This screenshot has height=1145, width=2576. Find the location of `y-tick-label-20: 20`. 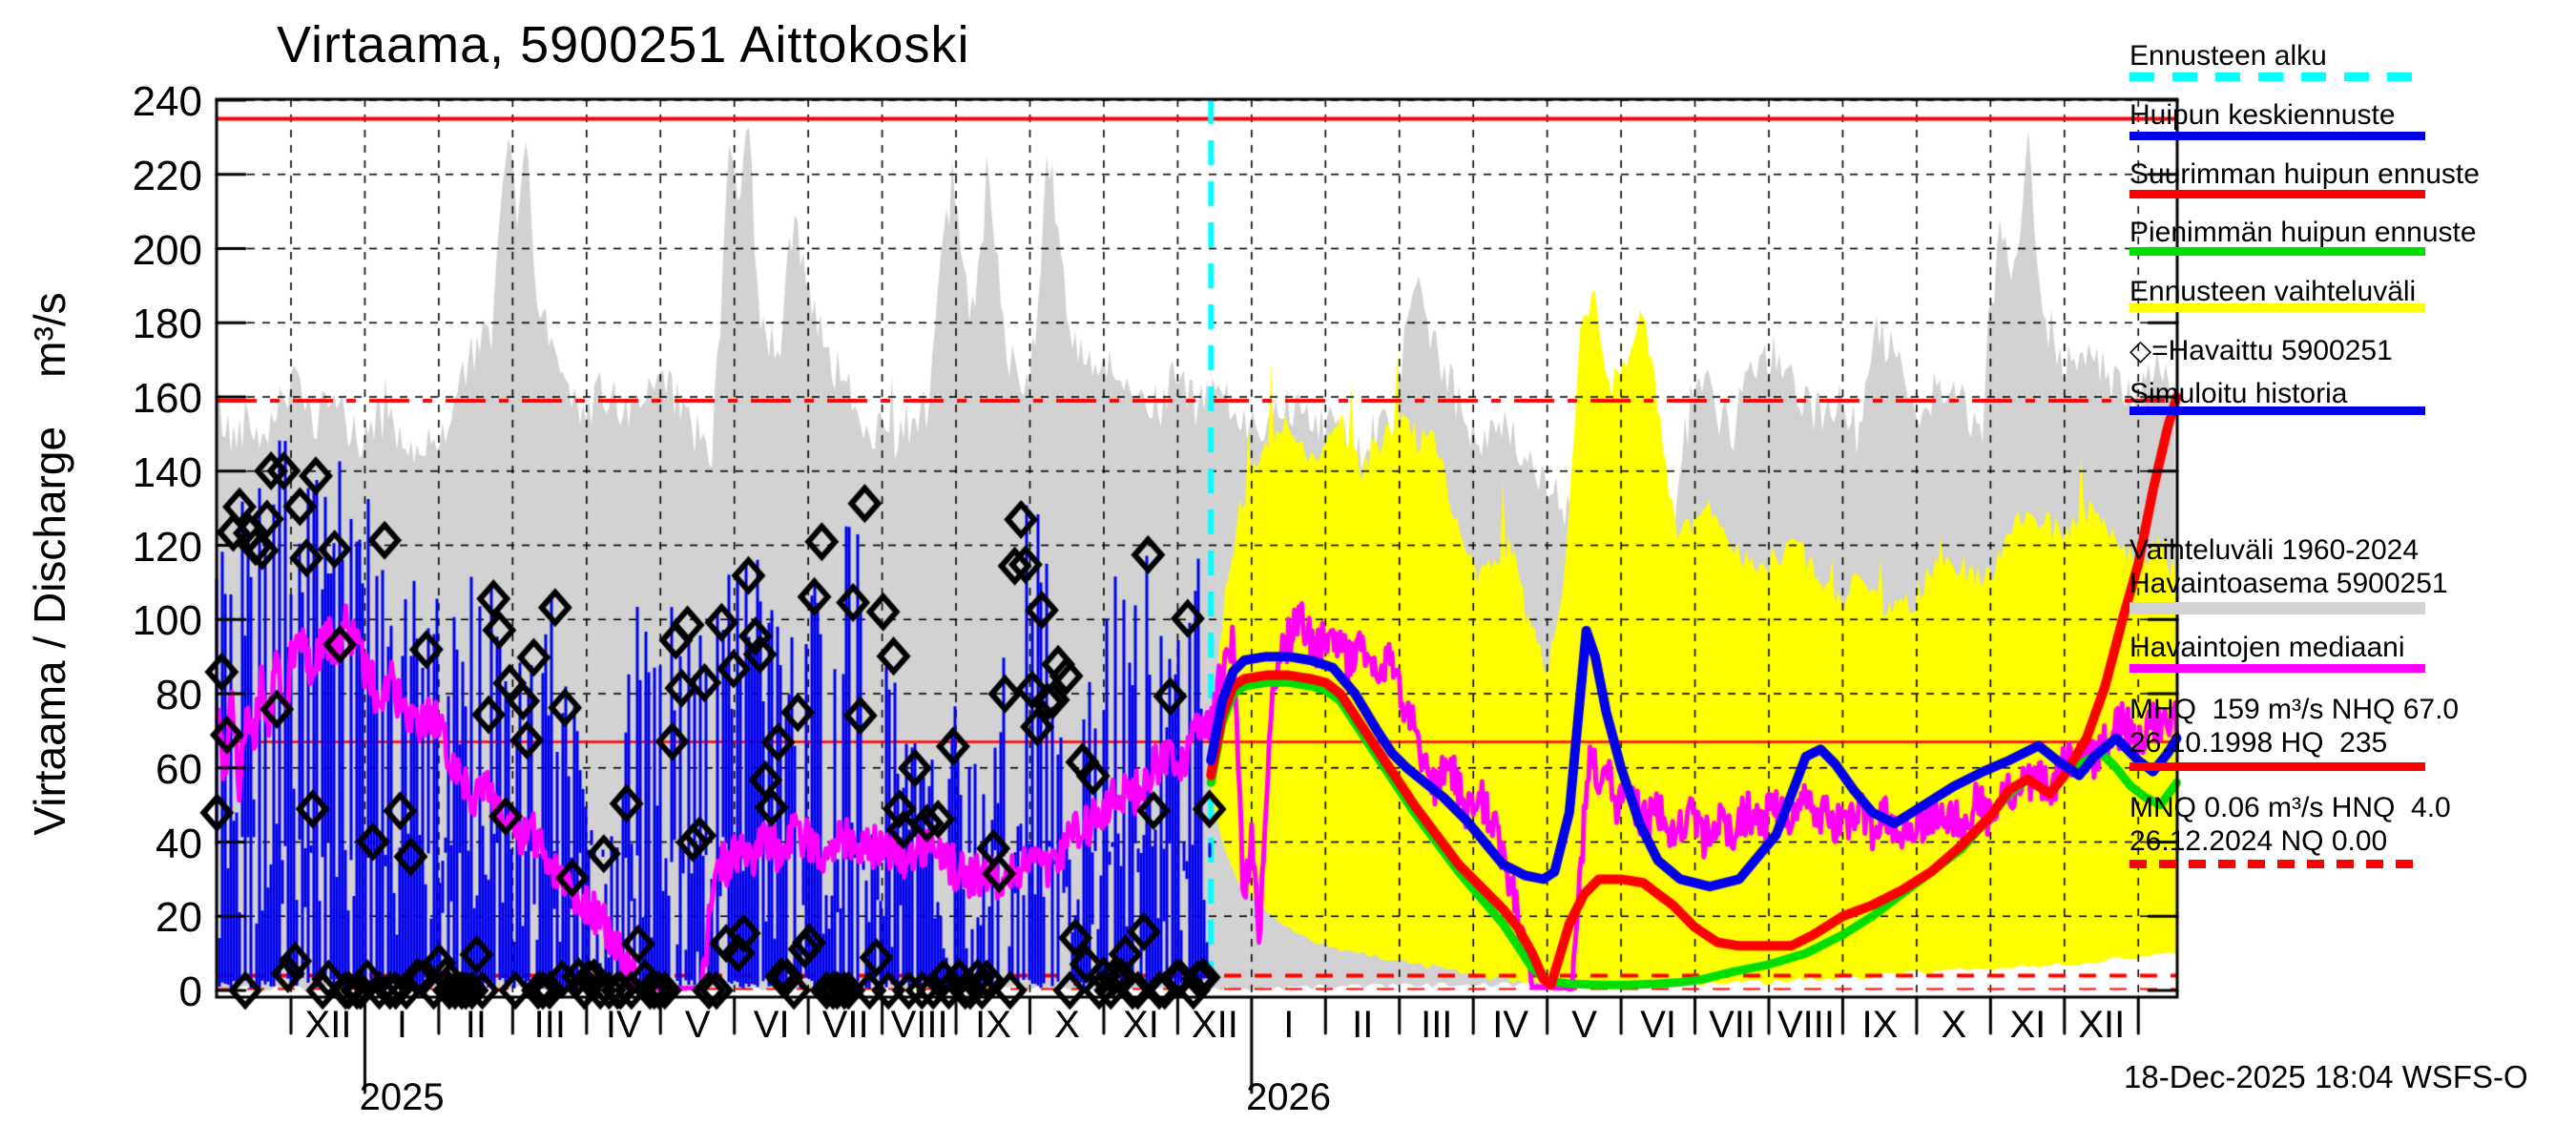

y-tick-label-20: 20 is located at coordinates (179, 918).